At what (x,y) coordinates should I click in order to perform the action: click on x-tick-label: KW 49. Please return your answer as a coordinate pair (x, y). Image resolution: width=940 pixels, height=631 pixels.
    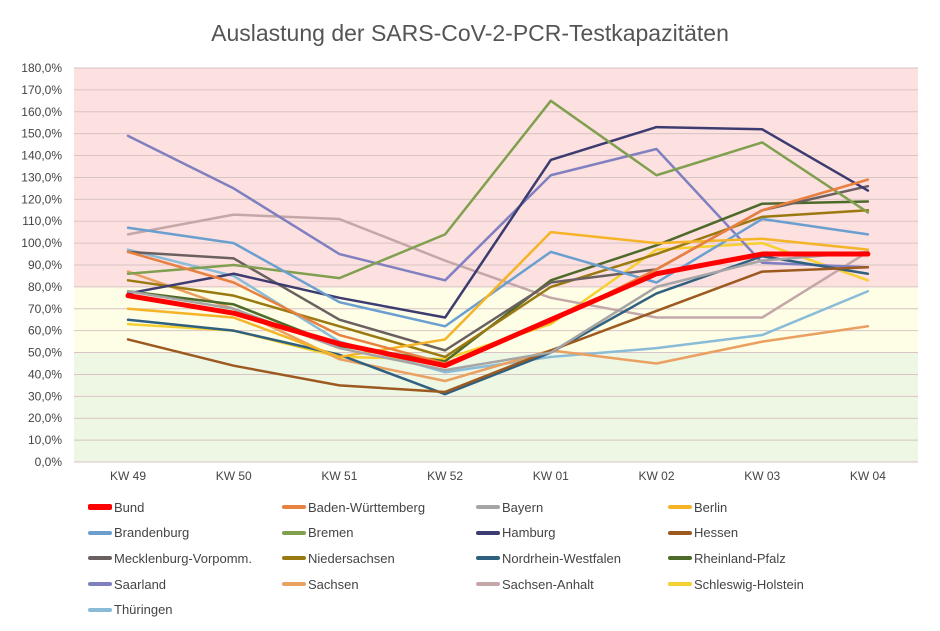
    Looking at the image, I should click on (128, 476).